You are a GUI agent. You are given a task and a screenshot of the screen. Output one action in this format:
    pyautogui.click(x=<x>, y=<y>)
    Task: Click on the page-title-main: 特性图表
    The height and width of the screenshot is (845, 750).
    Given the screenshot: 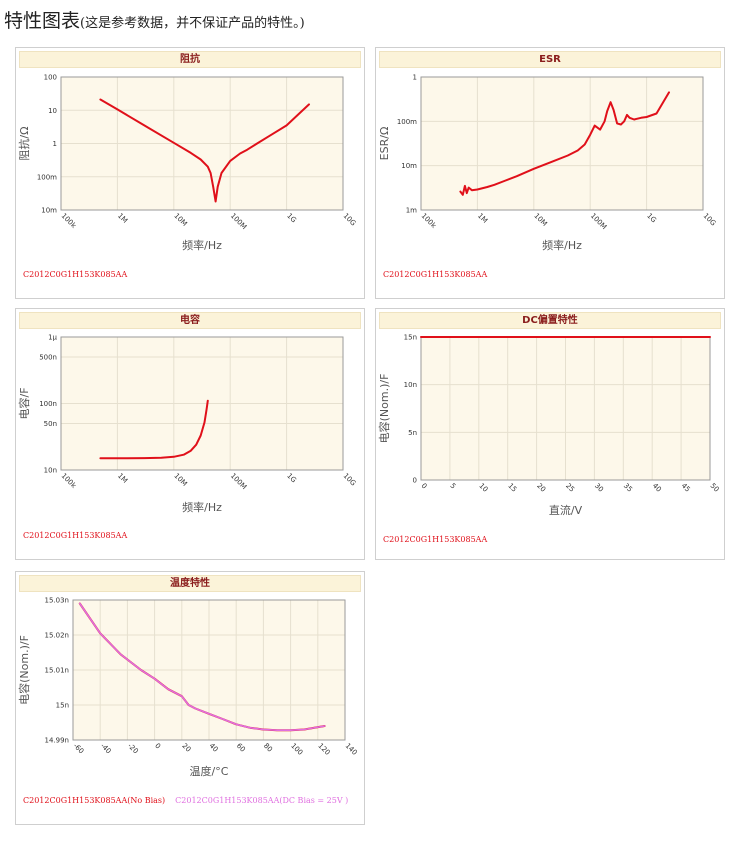 What is the action you would take?
    pyautogui.click(x=42, y=21)
    